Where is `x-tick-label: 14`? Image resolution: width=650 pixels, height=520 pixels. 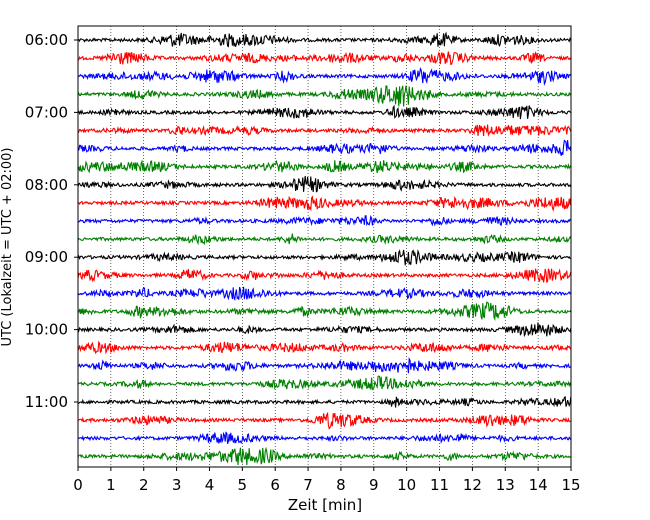 x-tick-label: 14 is located at coordinates (538, 485).